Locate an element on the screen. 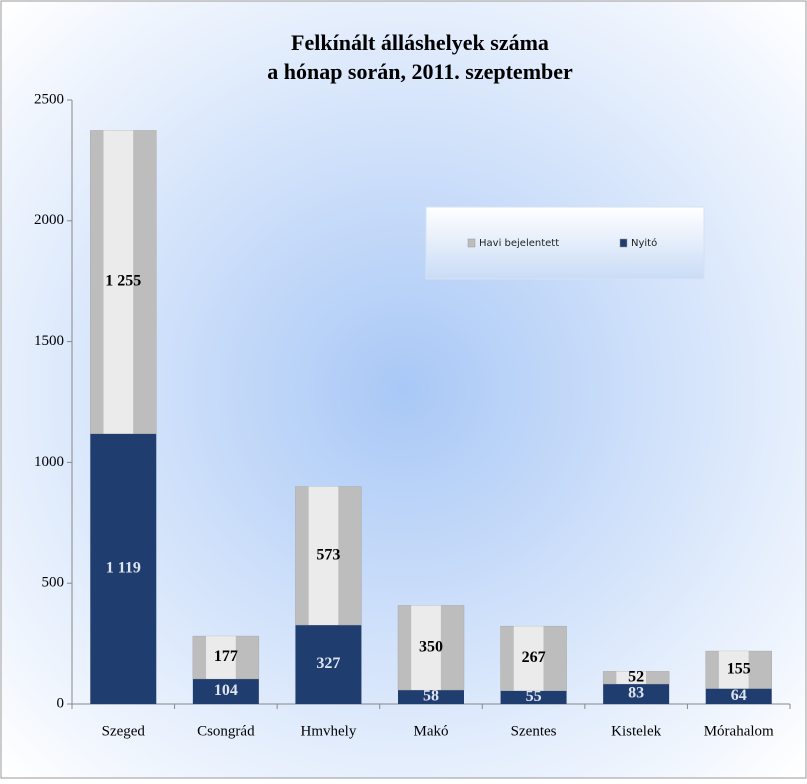  chart-title: a hónap során, 2011. szeptember is located at coordinates (420, 71).